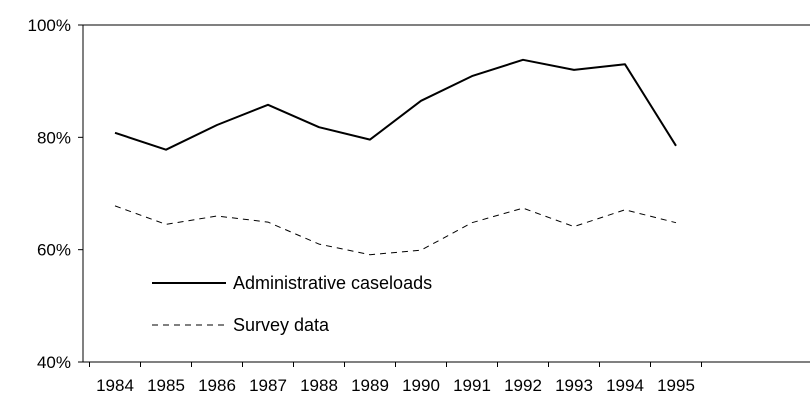 This screenshot has height=398, width=810. What do you see at coordinates (54, 250) in the screenshot?
I see `y-tick-label: 60%` at bounding box center [54, 250].